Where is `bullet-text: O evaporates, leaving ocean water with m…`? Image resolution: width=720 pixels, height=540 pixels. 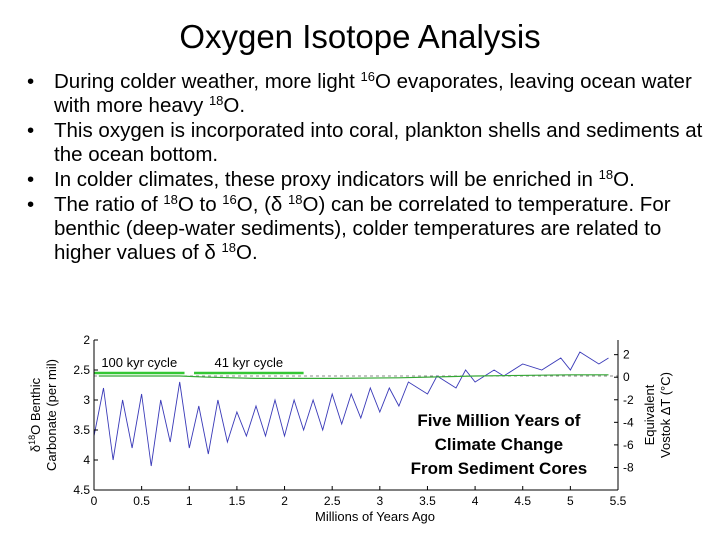
bullet-text: O evaporates, leaving ocean water with m… is located at coordinates (373, 93).